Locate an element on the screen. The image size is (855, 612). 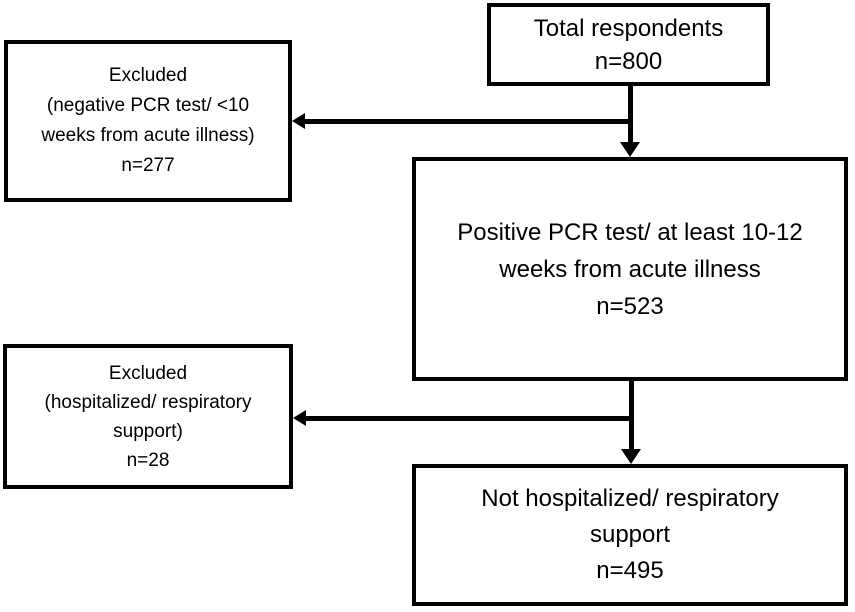
box-text-line: weeks from acute illness) is located at coordinates (148, 135).